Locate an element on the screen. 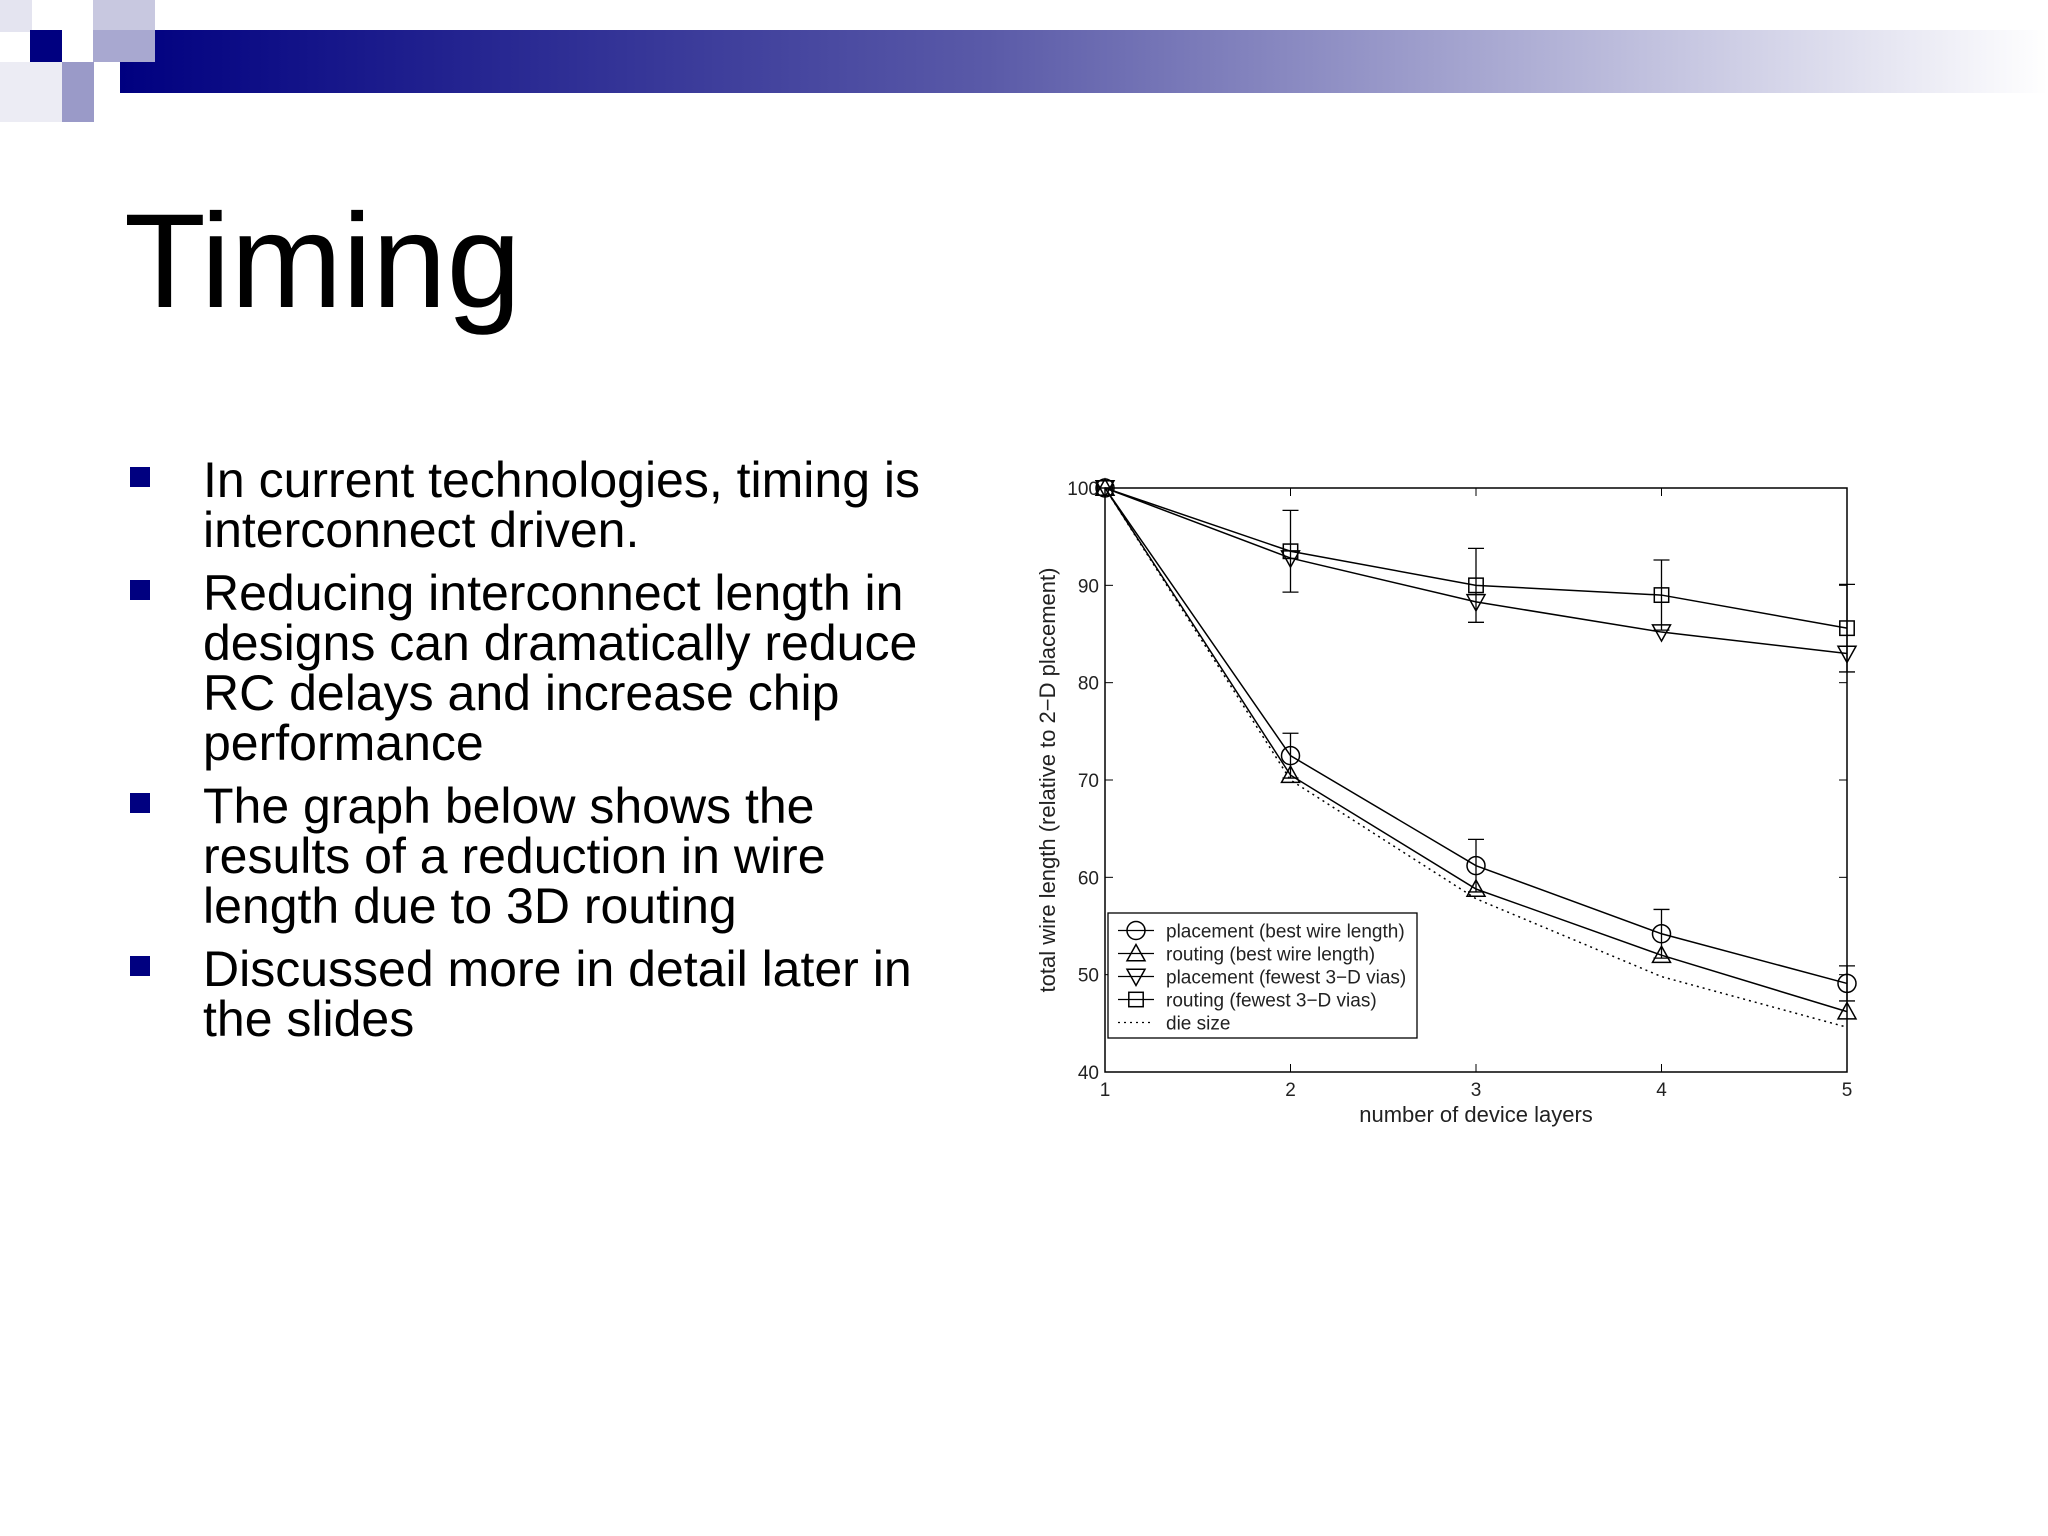 Image resolution: width=2048 pixels, height=1536 pixels. legend-label: die size is located at coordinates (1198, 1024).